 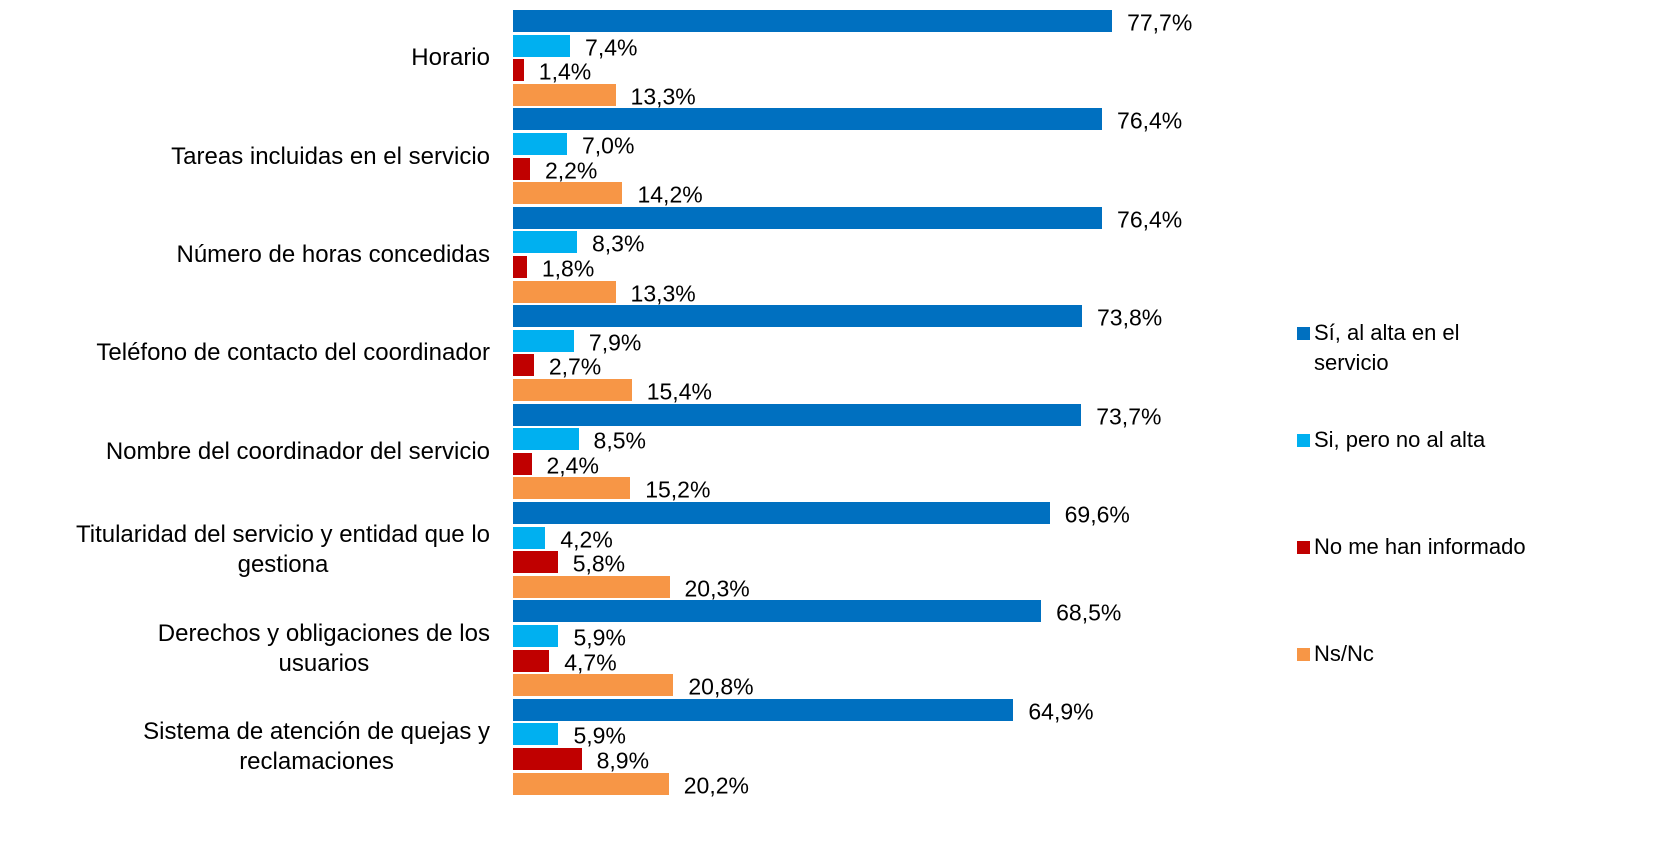 I want to click on category-label: Horario, so click(x=450, y=58).